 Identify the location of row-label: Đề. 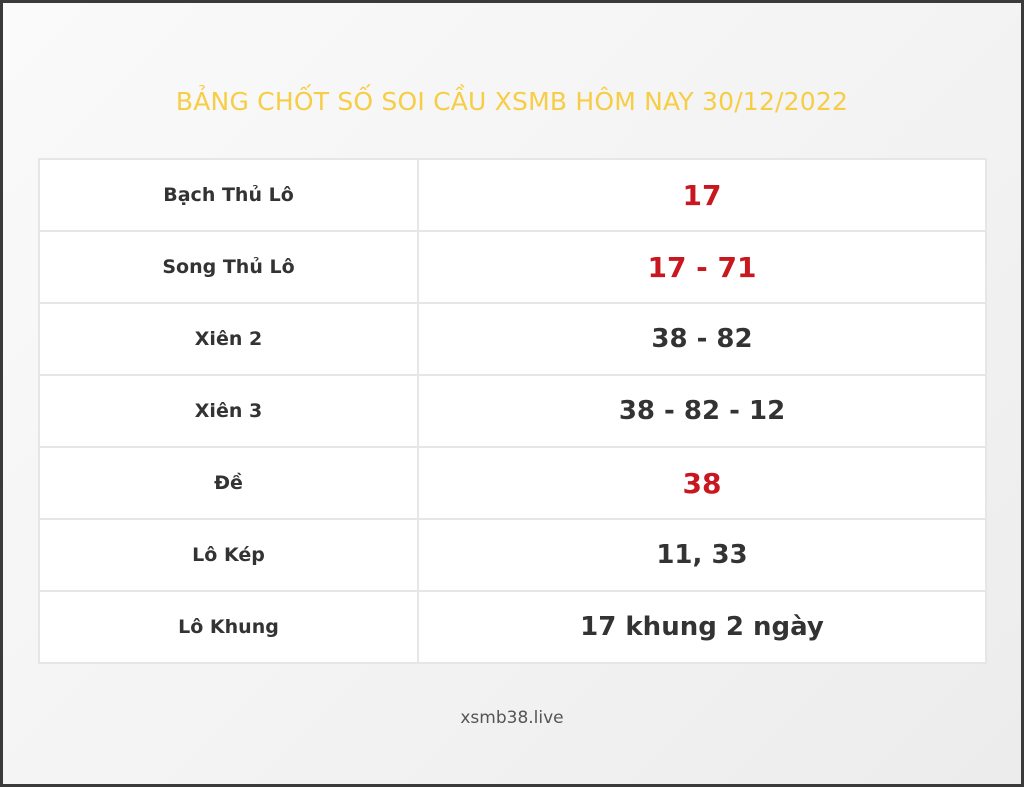
(228, 483).